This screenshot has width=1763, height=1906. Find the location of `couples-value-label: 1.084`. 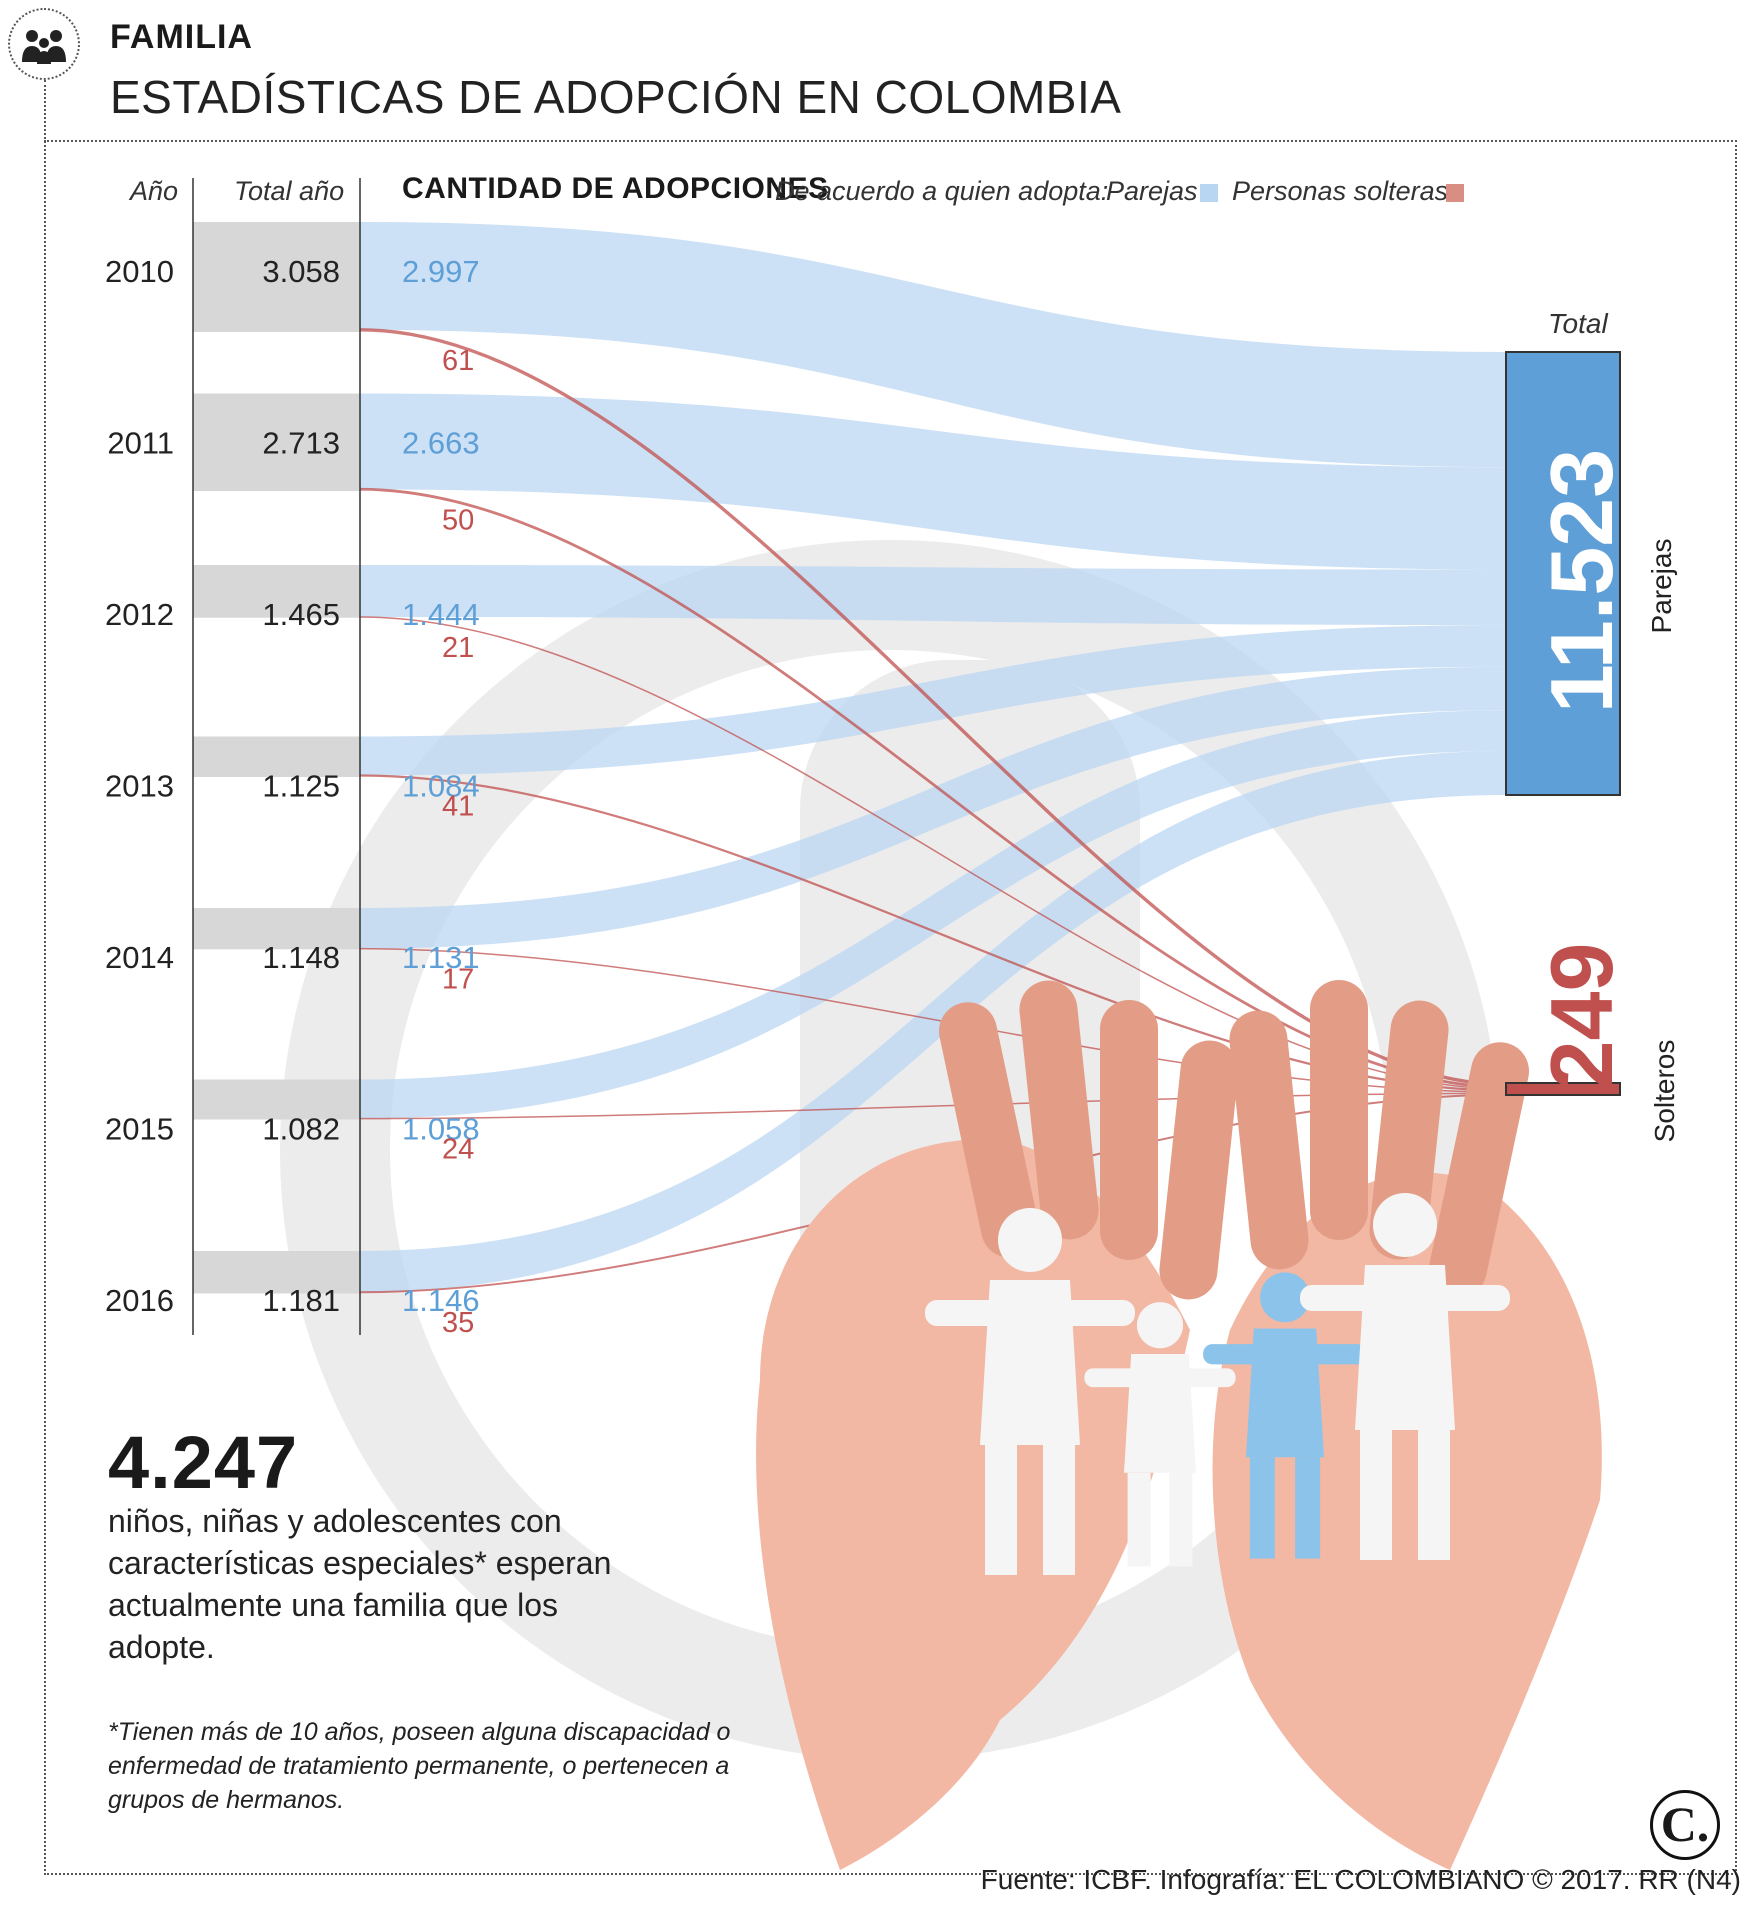

couples-value-label: 1.084 is located at coordinates (441, 786).